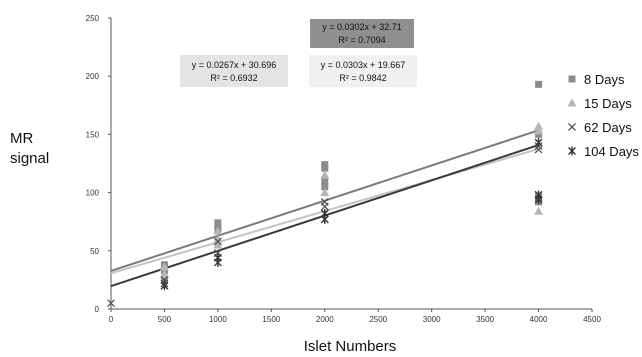 Image resolution: width=642 pixels, height=357 pixels. What do you see at coordinates (97, 309) in the screenshot?
I see `y-tick-label: 0` at bounding box center [97, 309].